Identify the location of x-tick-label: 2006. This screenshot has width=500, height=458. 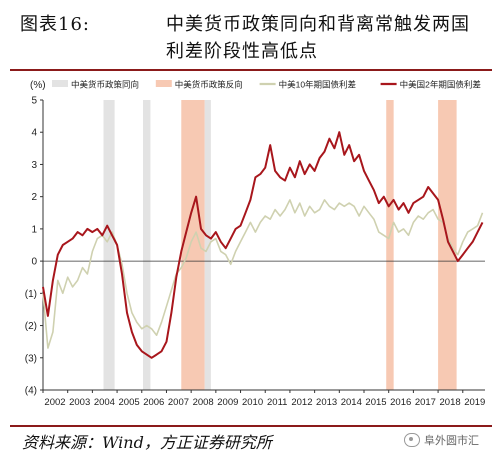
(153, 402).